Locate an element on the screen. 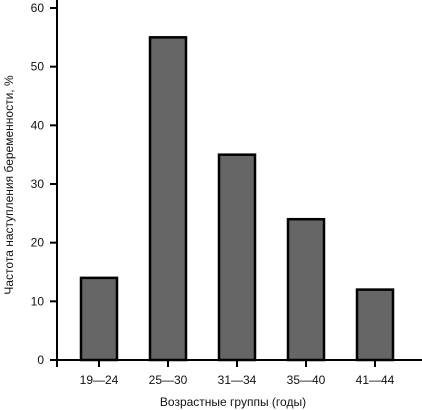  x-axis-ticks: 19—24 25—30 31—34 35—40 41—44 is located at coordinates (237, 373).